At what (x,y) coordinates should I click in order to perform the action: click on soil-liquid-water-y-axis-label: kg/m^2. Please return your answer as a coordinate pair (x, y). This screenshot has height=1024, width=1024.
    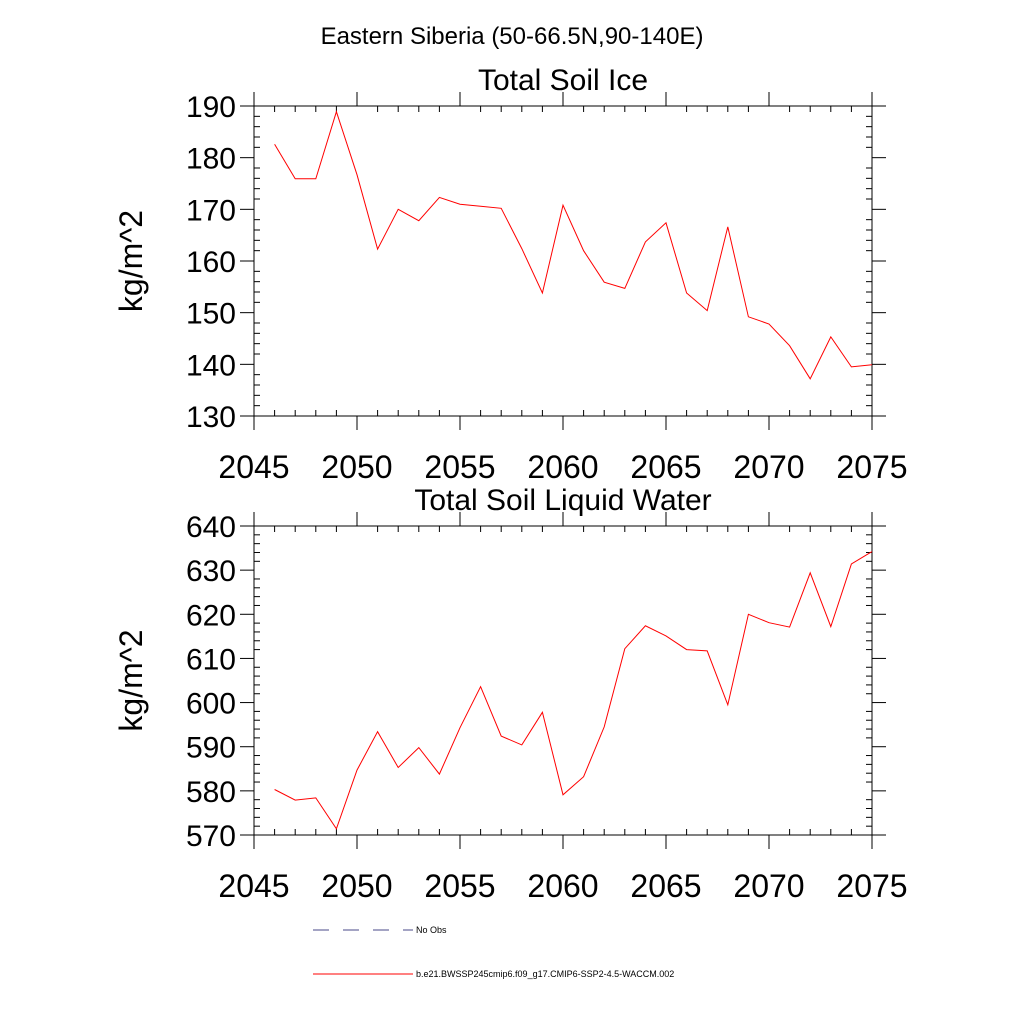
    Looking at the image, I should click on (131, 680).